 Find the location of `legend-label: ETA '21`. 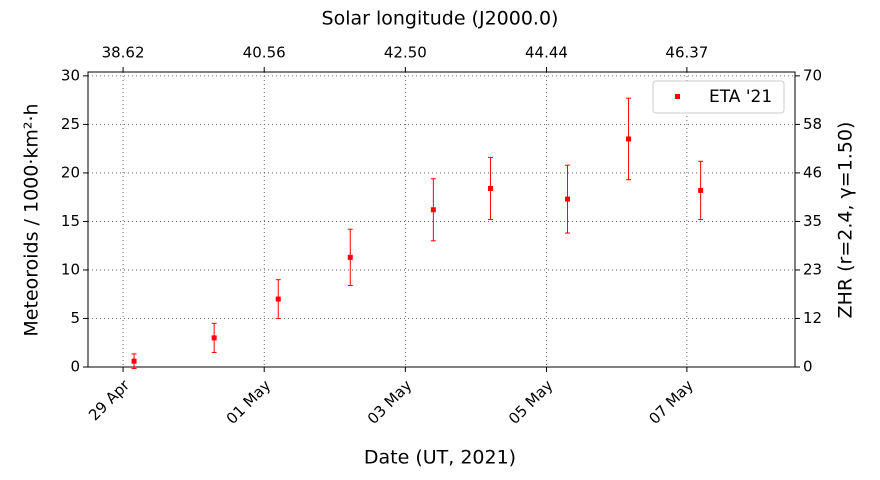

legend-label: ETA '21 is located at coordinates (740, 97).